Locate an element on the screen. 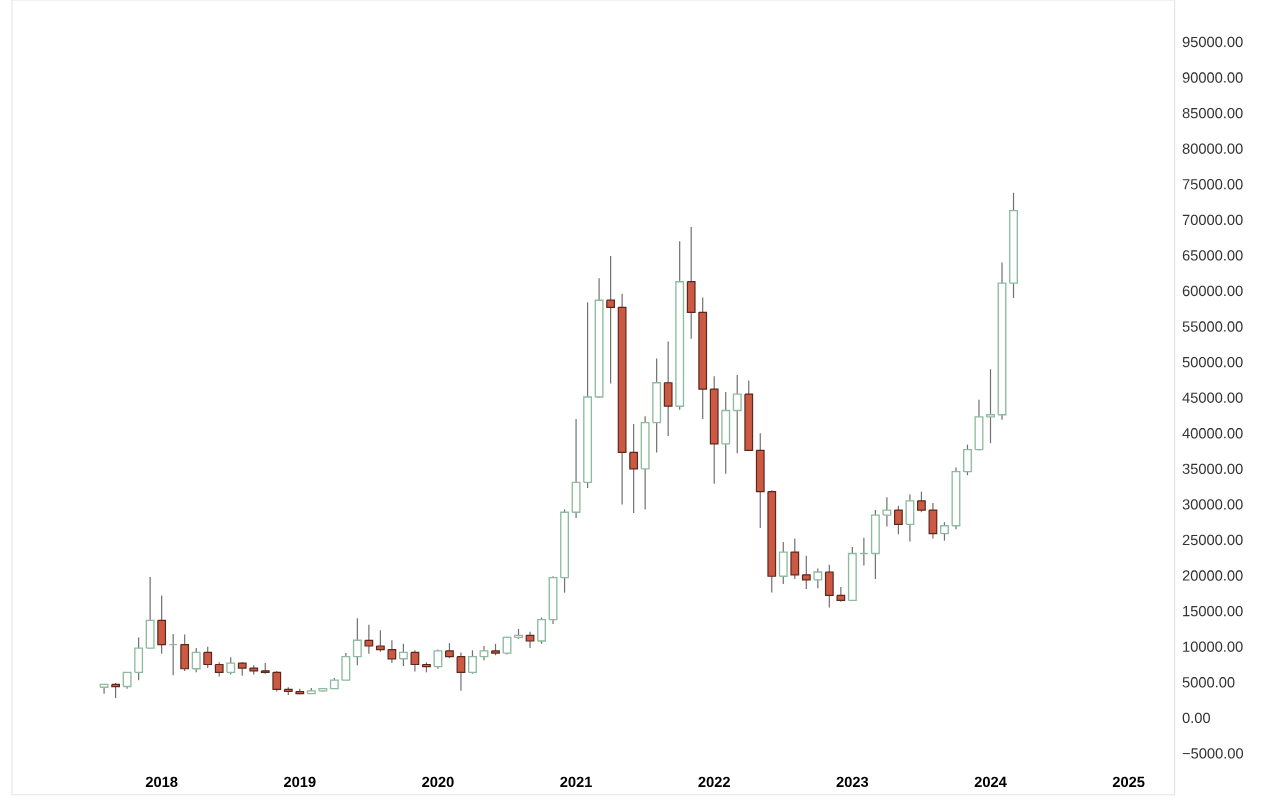  y-tick-label: 20000.00 is located at coordinates (1212, 575).